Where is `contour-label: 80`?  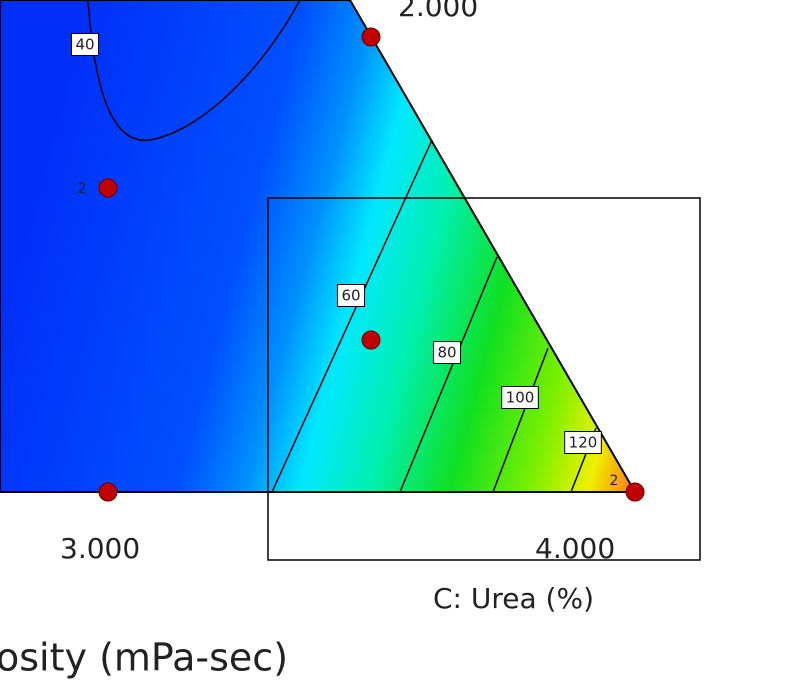 contour-label: 80 is located at coordinates (446, 353).